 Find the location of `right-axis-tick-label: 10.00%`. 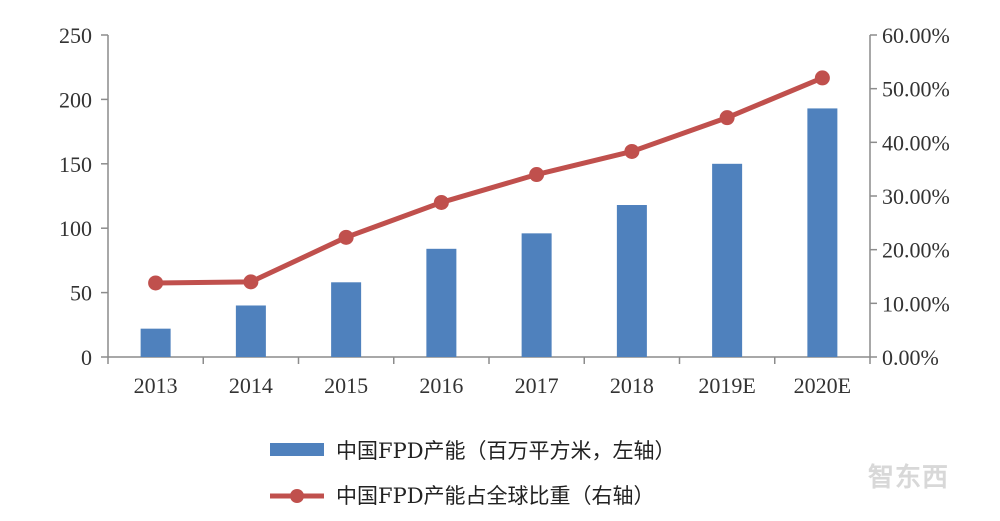

right-axis-tick-label: 10.00% is located at coordinates (916, 303).